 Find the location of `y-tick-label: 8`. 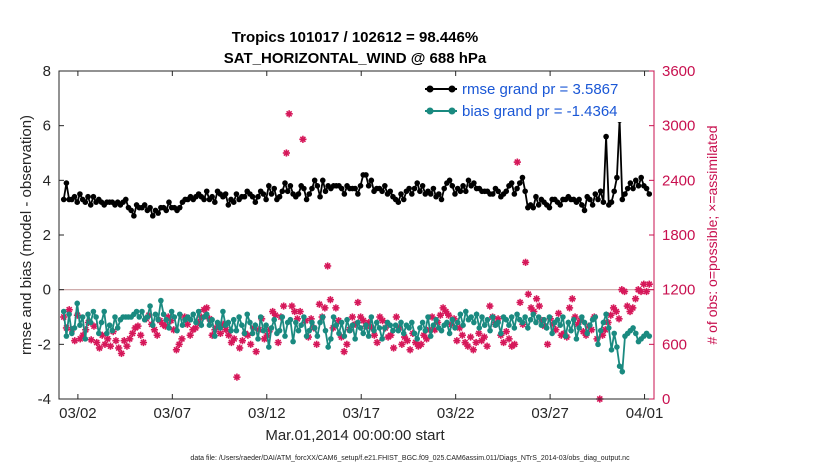

y-tick-label: 8 is located at coordinates (47, 71).